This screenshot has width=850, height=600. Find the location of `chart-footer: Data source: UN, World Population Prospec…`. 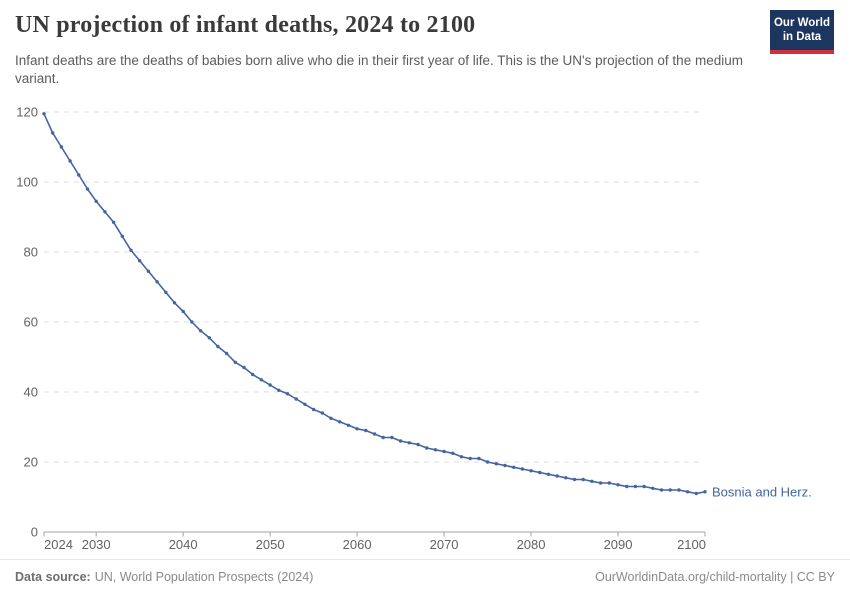

chart-footer: Data source: UN, World Population Prospec… is located at coordinates (425, 571).